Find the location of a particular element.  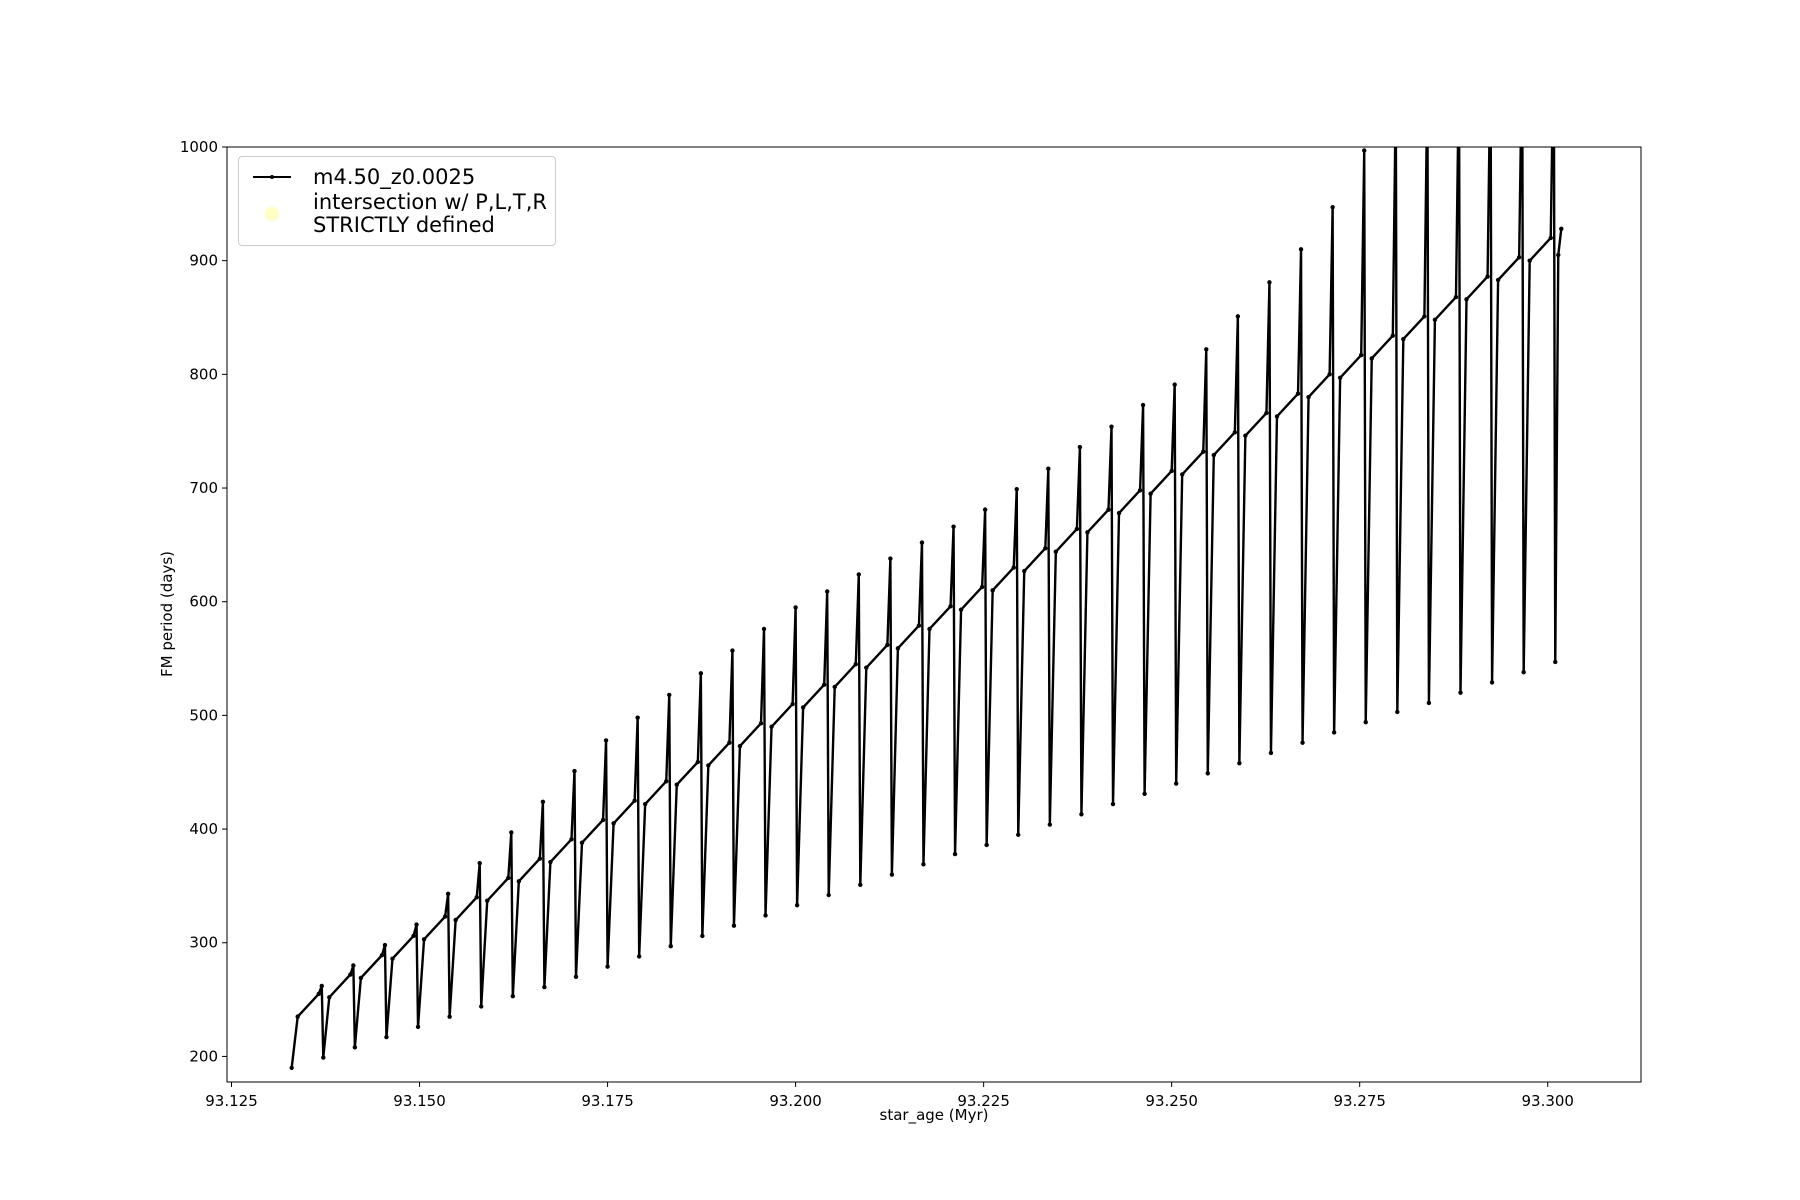

x-tick-label: 93.150 is located at coordinates (419, 1101).